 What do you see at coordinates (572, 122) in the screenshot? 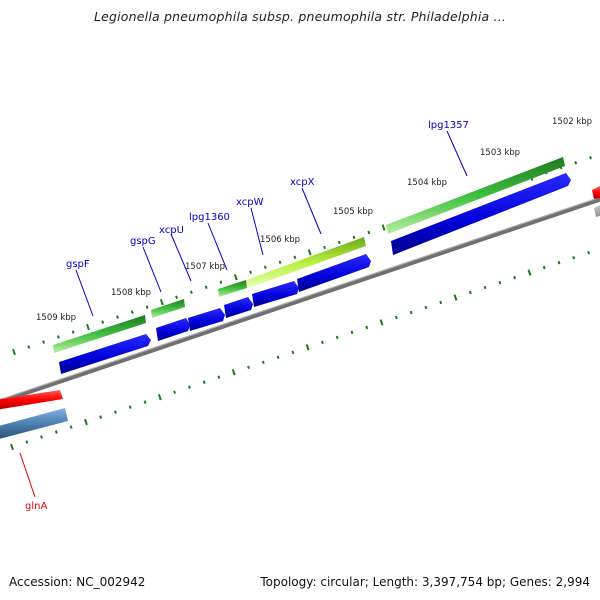
I see `ruler-label-1502: 1502 kbp` at bounding box center [572, 122].